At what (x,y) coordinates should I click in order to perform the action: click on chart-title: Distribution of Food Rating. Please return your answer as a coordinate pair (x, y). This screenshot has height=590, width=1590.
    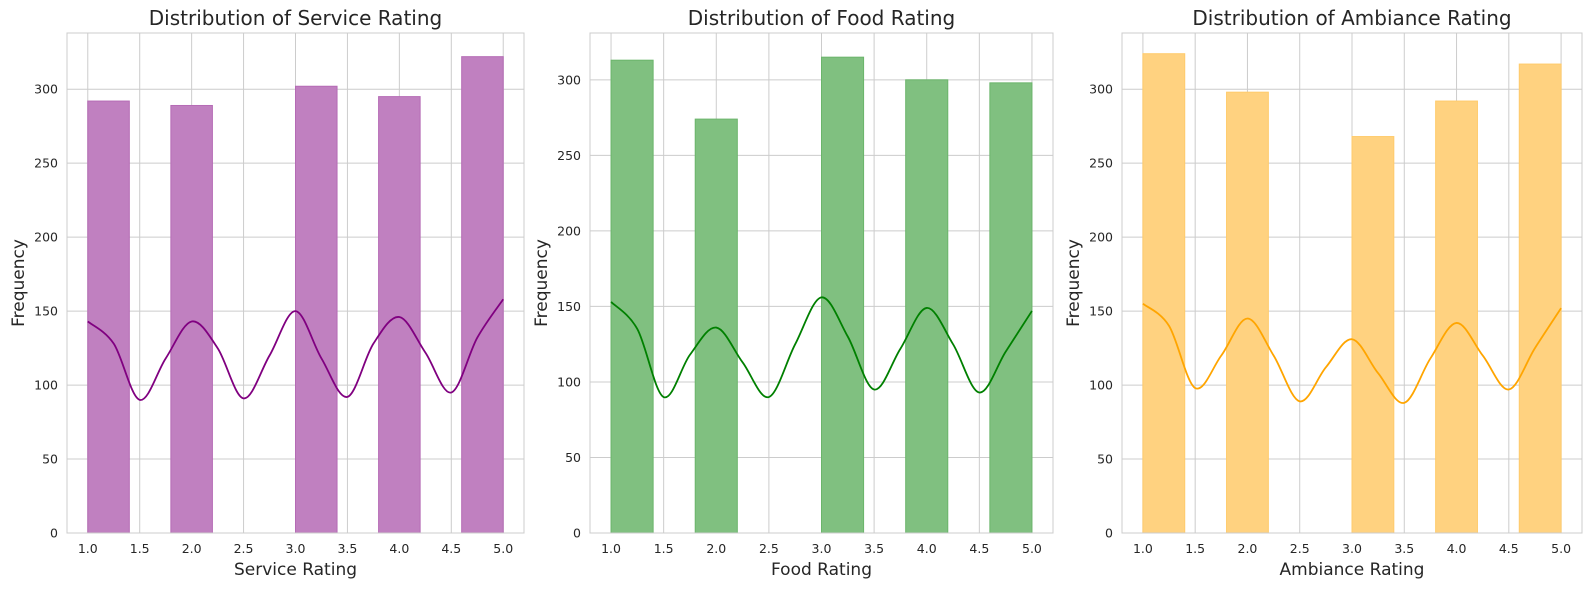
    Looking at the image, I should click on (821, 18).